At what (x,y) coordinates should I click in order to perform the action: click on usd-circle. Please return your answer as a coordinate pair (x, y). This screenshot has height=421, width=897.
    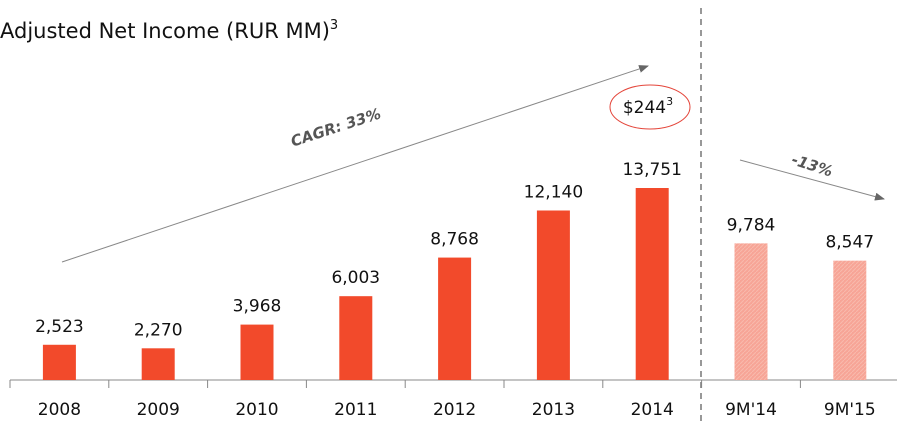
    Looking at the image, I should click on (650, 107).